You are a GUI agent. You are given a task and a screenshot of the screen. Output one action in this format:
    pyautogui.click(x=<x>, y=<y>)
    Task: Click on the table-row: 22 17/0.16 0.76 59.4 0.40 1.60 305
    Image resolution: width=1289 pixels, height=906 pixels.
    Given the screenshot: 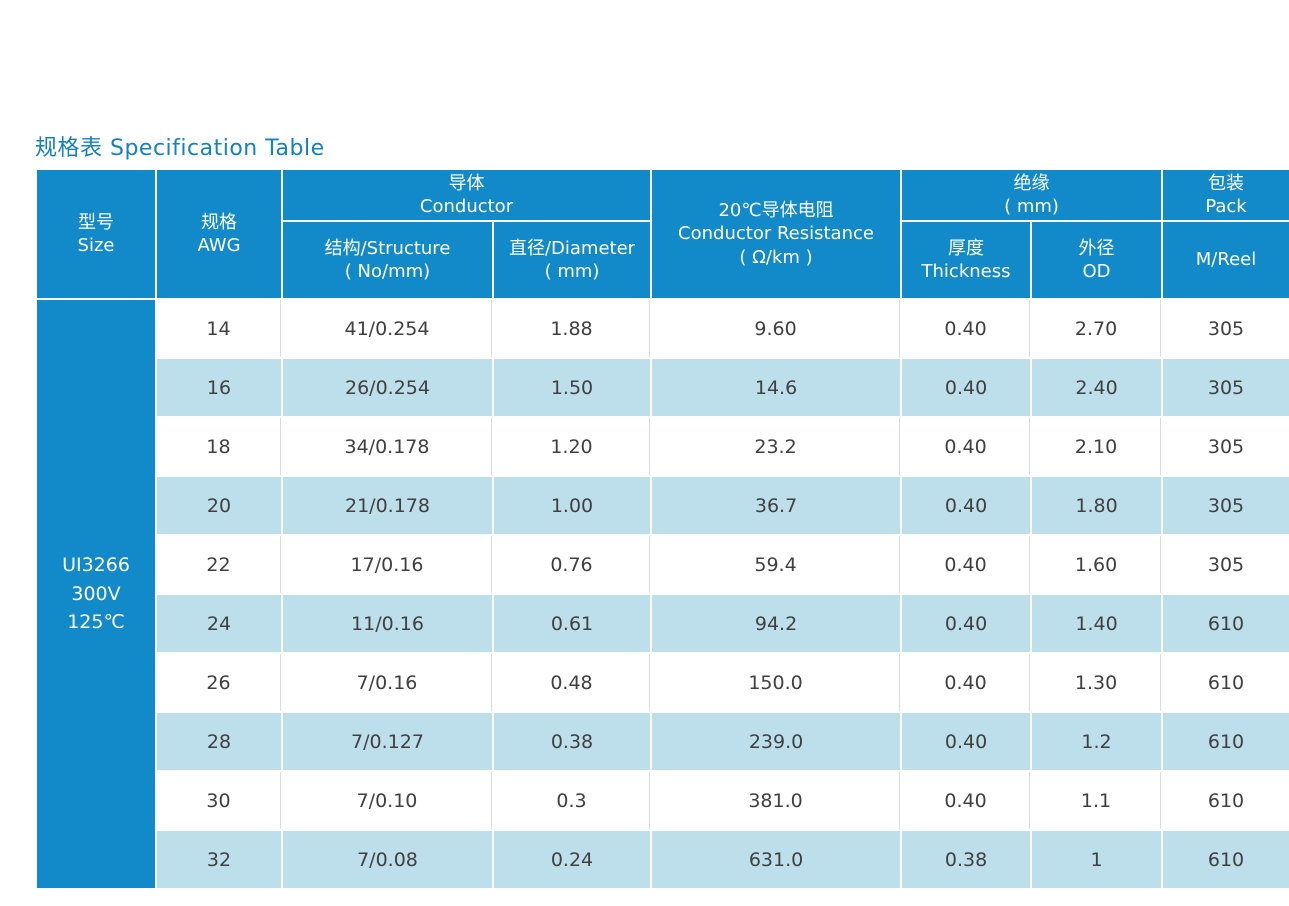 What is the action you would take?
    pyautogui.click(x=663, y=564)
    